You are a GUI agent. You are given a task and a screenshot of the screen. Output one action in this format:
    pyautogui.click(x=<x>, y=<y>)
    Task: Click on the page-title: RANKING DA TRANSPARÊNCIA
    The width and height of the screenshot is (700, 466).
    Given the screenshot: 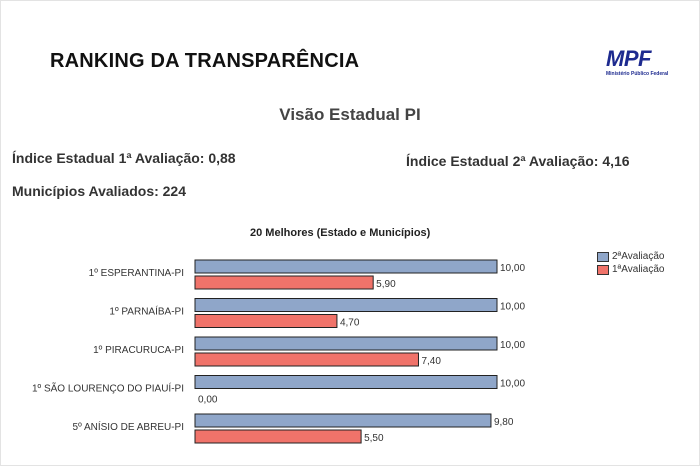 What is the action you would take?
    pyautogui.click(x=205, y=61)
    